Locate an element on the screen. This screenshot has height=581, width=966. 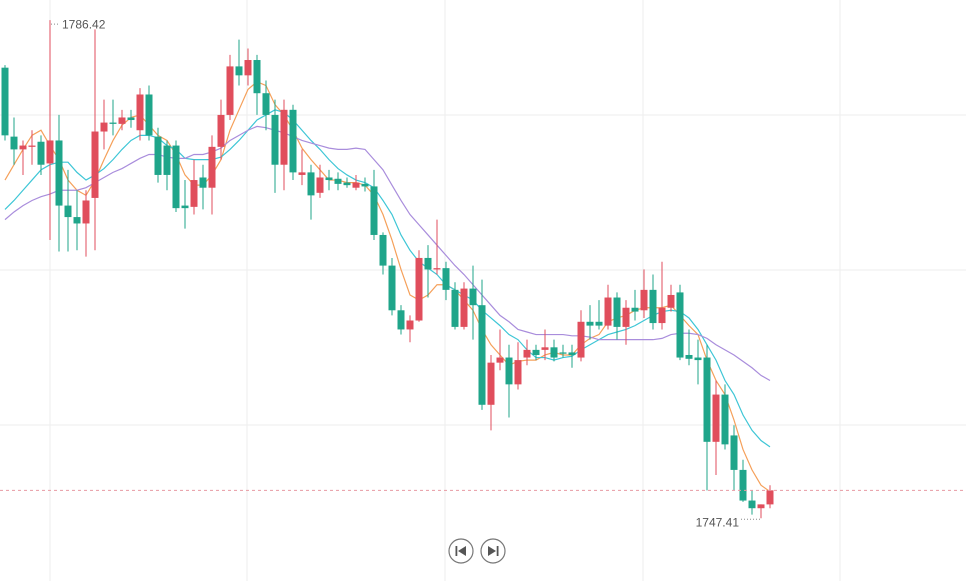
max-label: 1786.42 is located at coordinates (84, 24).